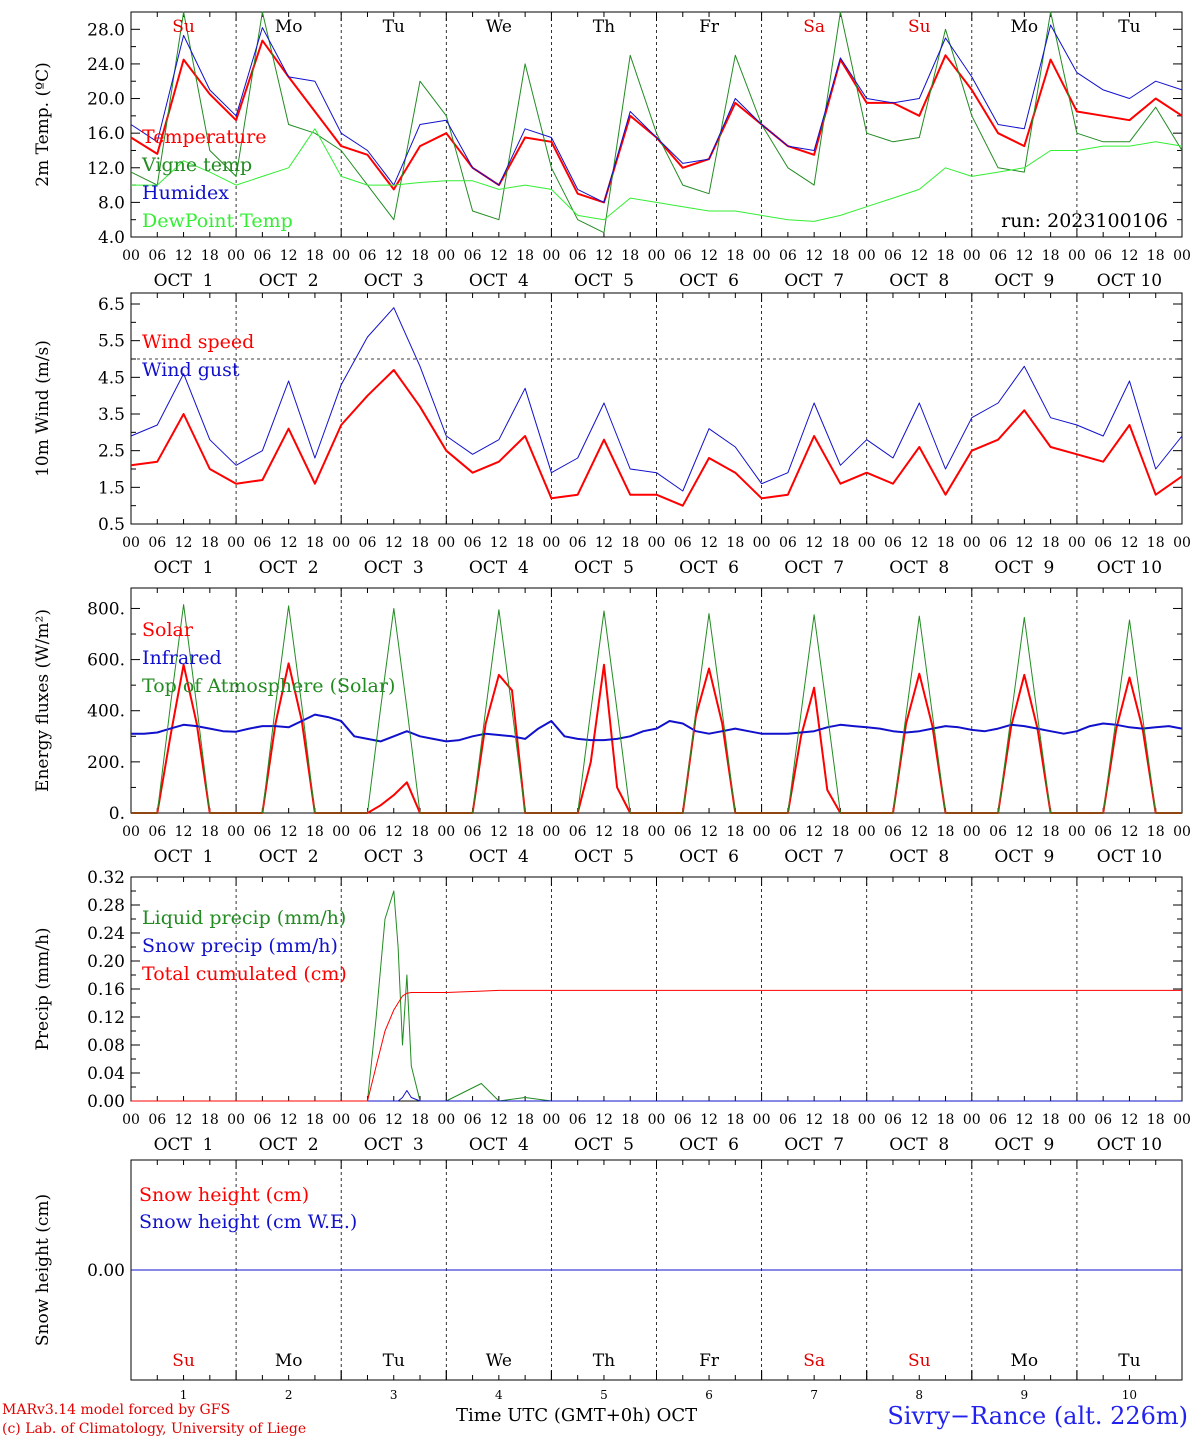 This screenshot has width=1194, height=1440. I want to click on day-label: OCT 3, so click(394, 857).